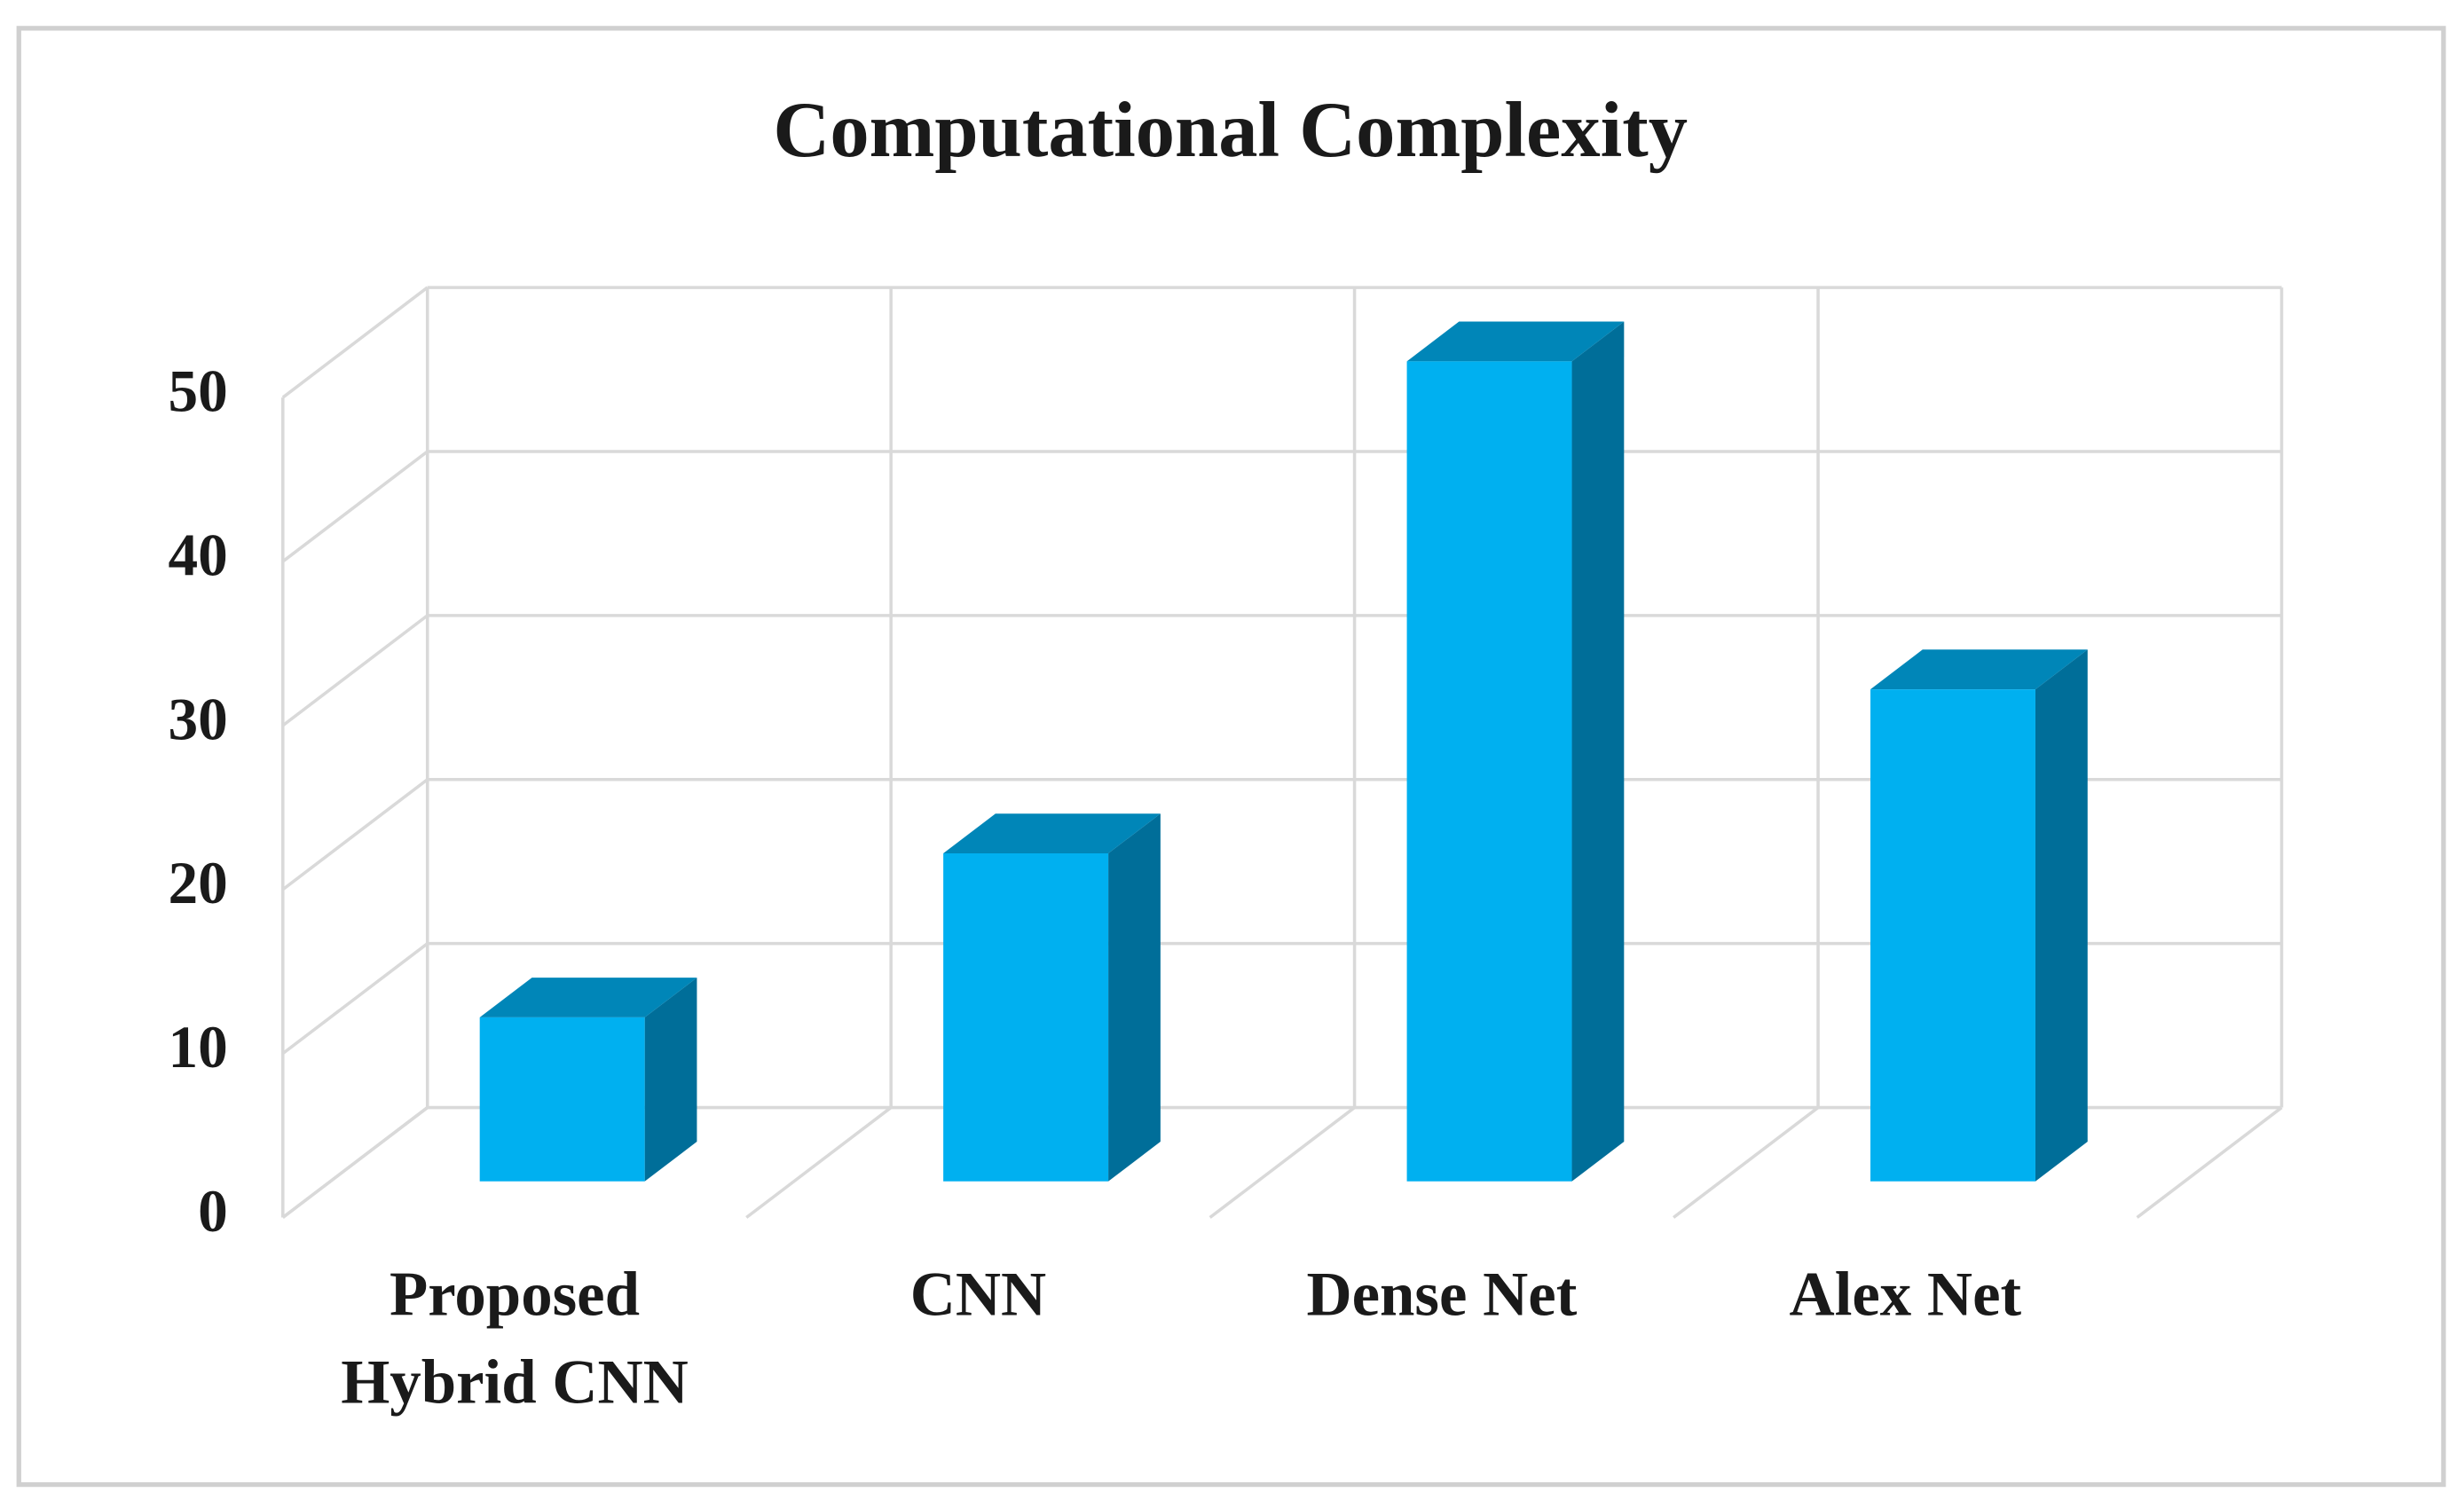  Describe the element at coordinates (198, 883) in the screenshot. I see `y-tick-label: 20` at that location.